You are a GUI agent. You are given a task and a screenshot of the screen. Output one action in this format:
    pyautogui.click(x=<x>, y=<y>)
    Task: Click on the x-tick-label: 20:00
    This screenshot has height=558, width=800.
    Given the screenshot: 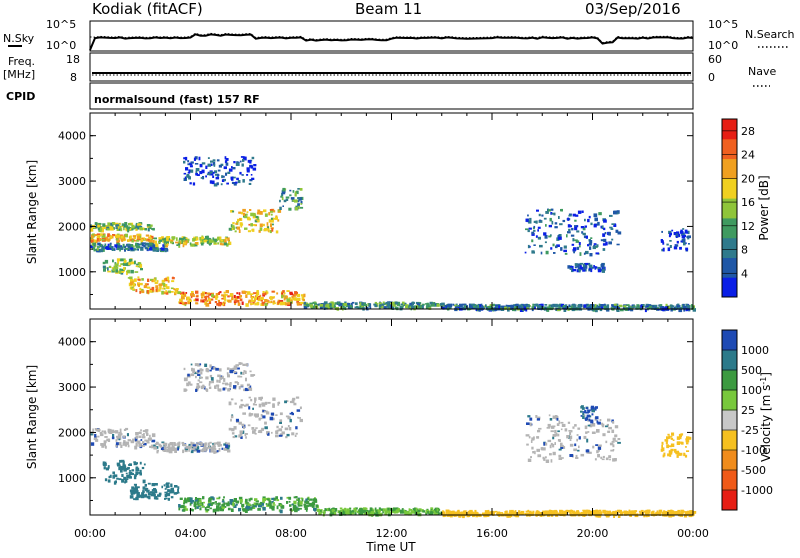 What is the action you would take?
    pyautogui.click(x=593, y=533)
    